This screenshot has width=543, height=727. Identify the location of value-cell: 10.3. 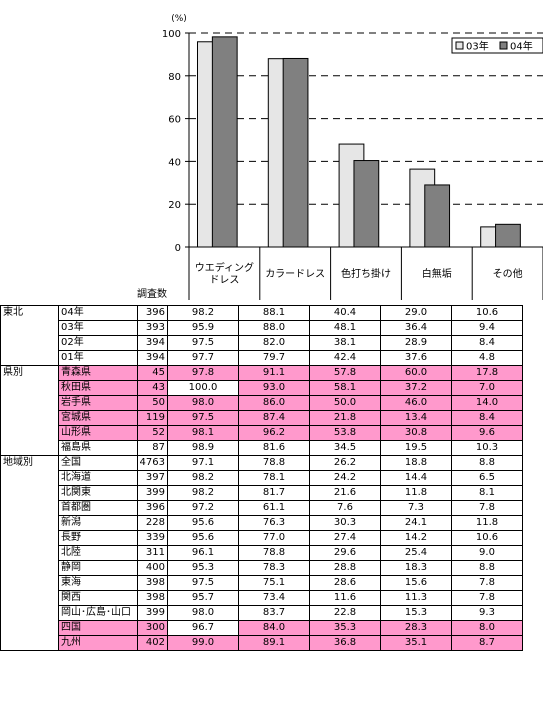
(487, 448).